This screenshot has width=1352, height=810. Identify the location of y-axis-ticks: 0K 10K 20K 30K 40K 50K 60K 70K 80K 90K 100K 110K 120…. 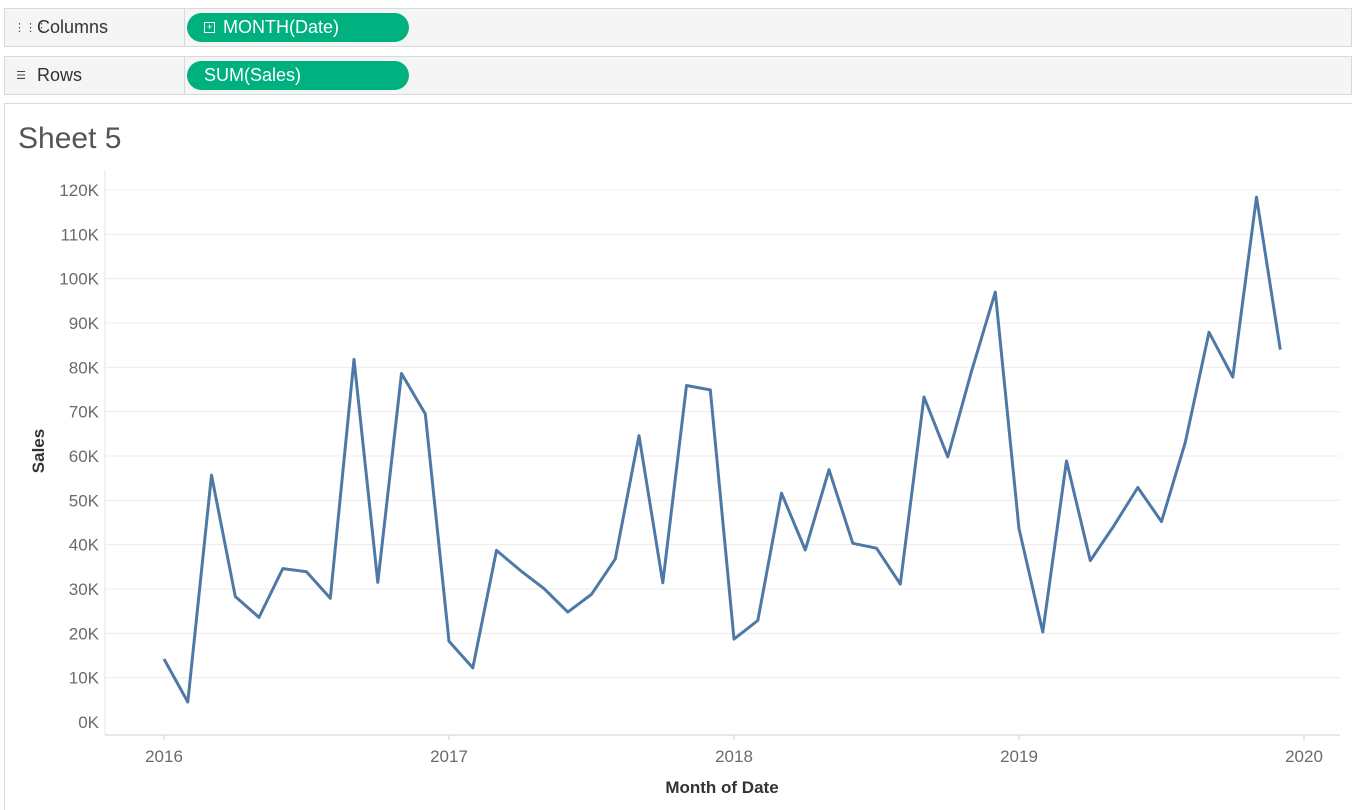
(79, 456).